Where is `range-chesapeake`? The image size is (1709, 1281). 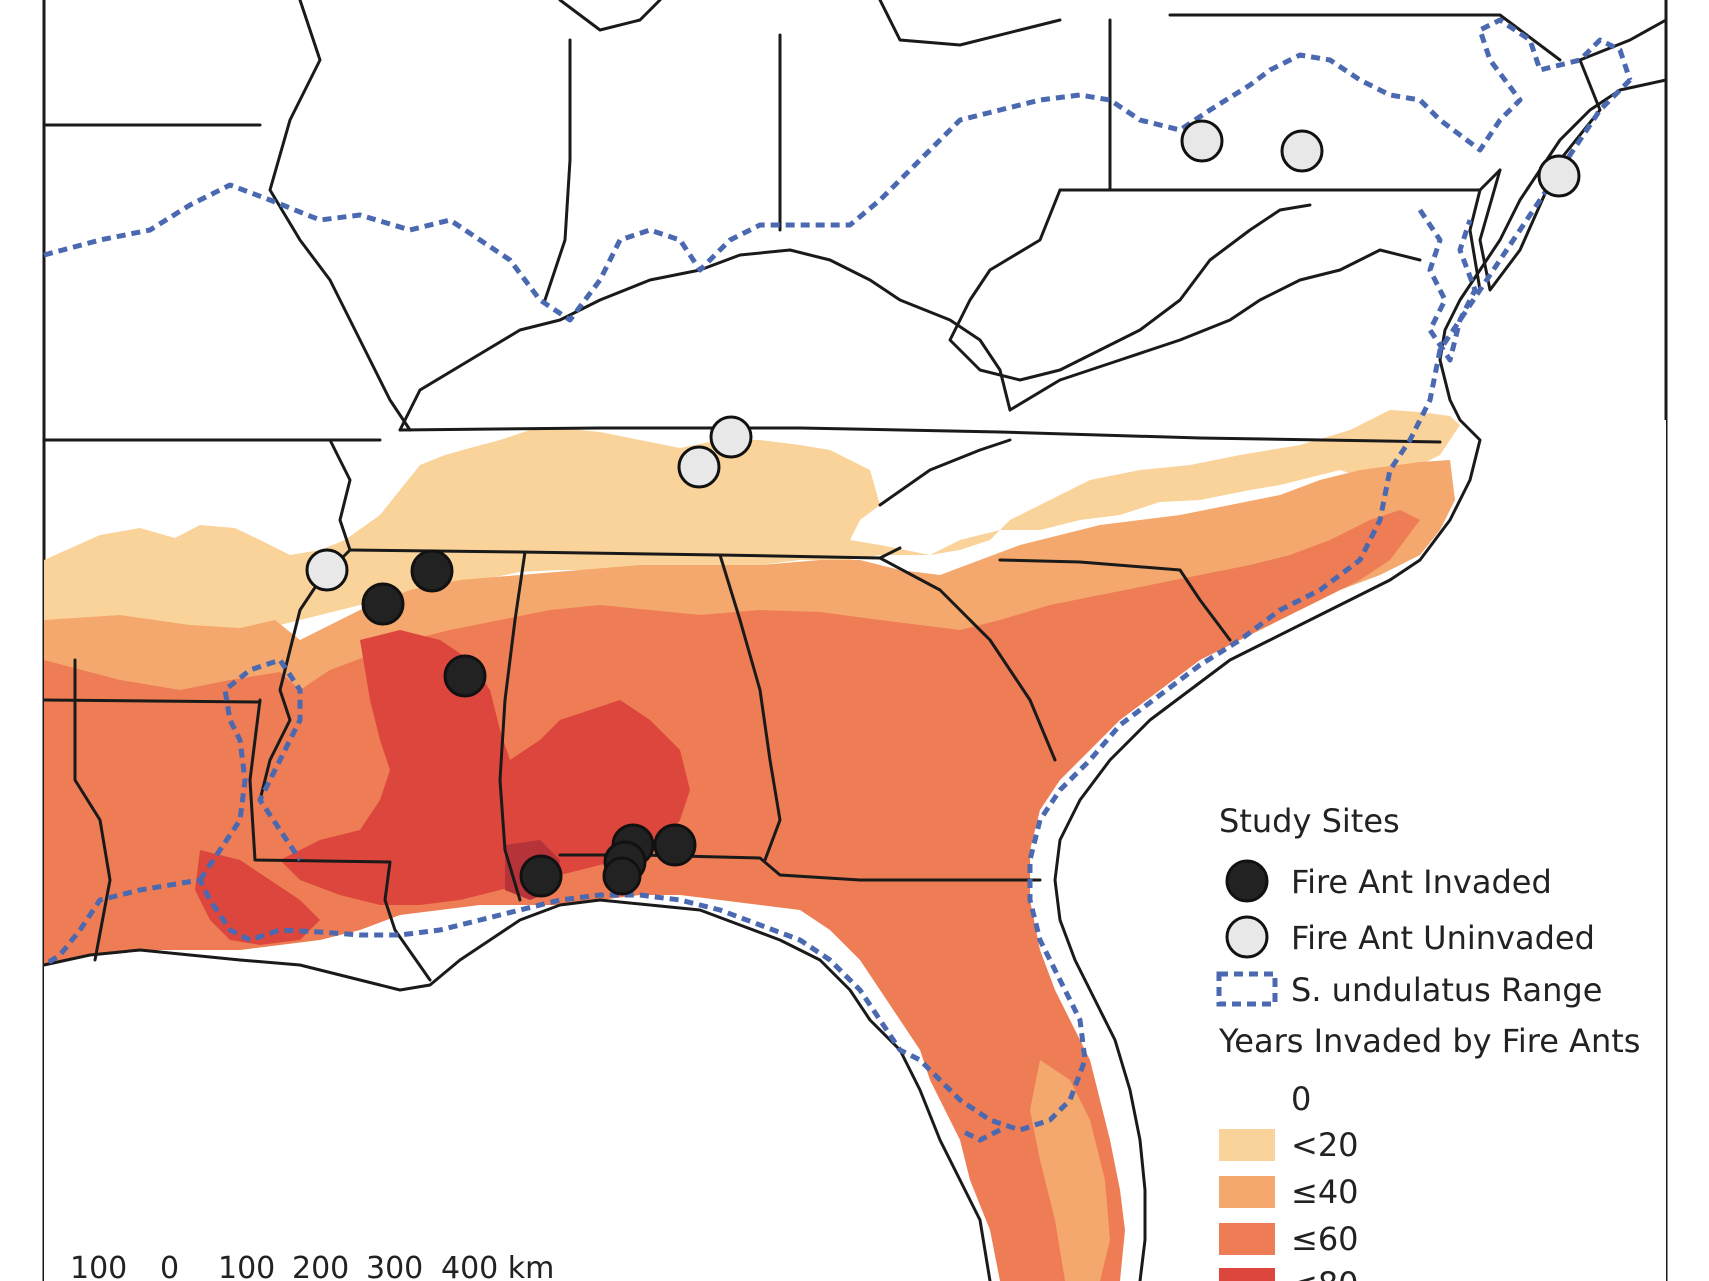
range-chesapeake is located at coordinates (1447, 285).